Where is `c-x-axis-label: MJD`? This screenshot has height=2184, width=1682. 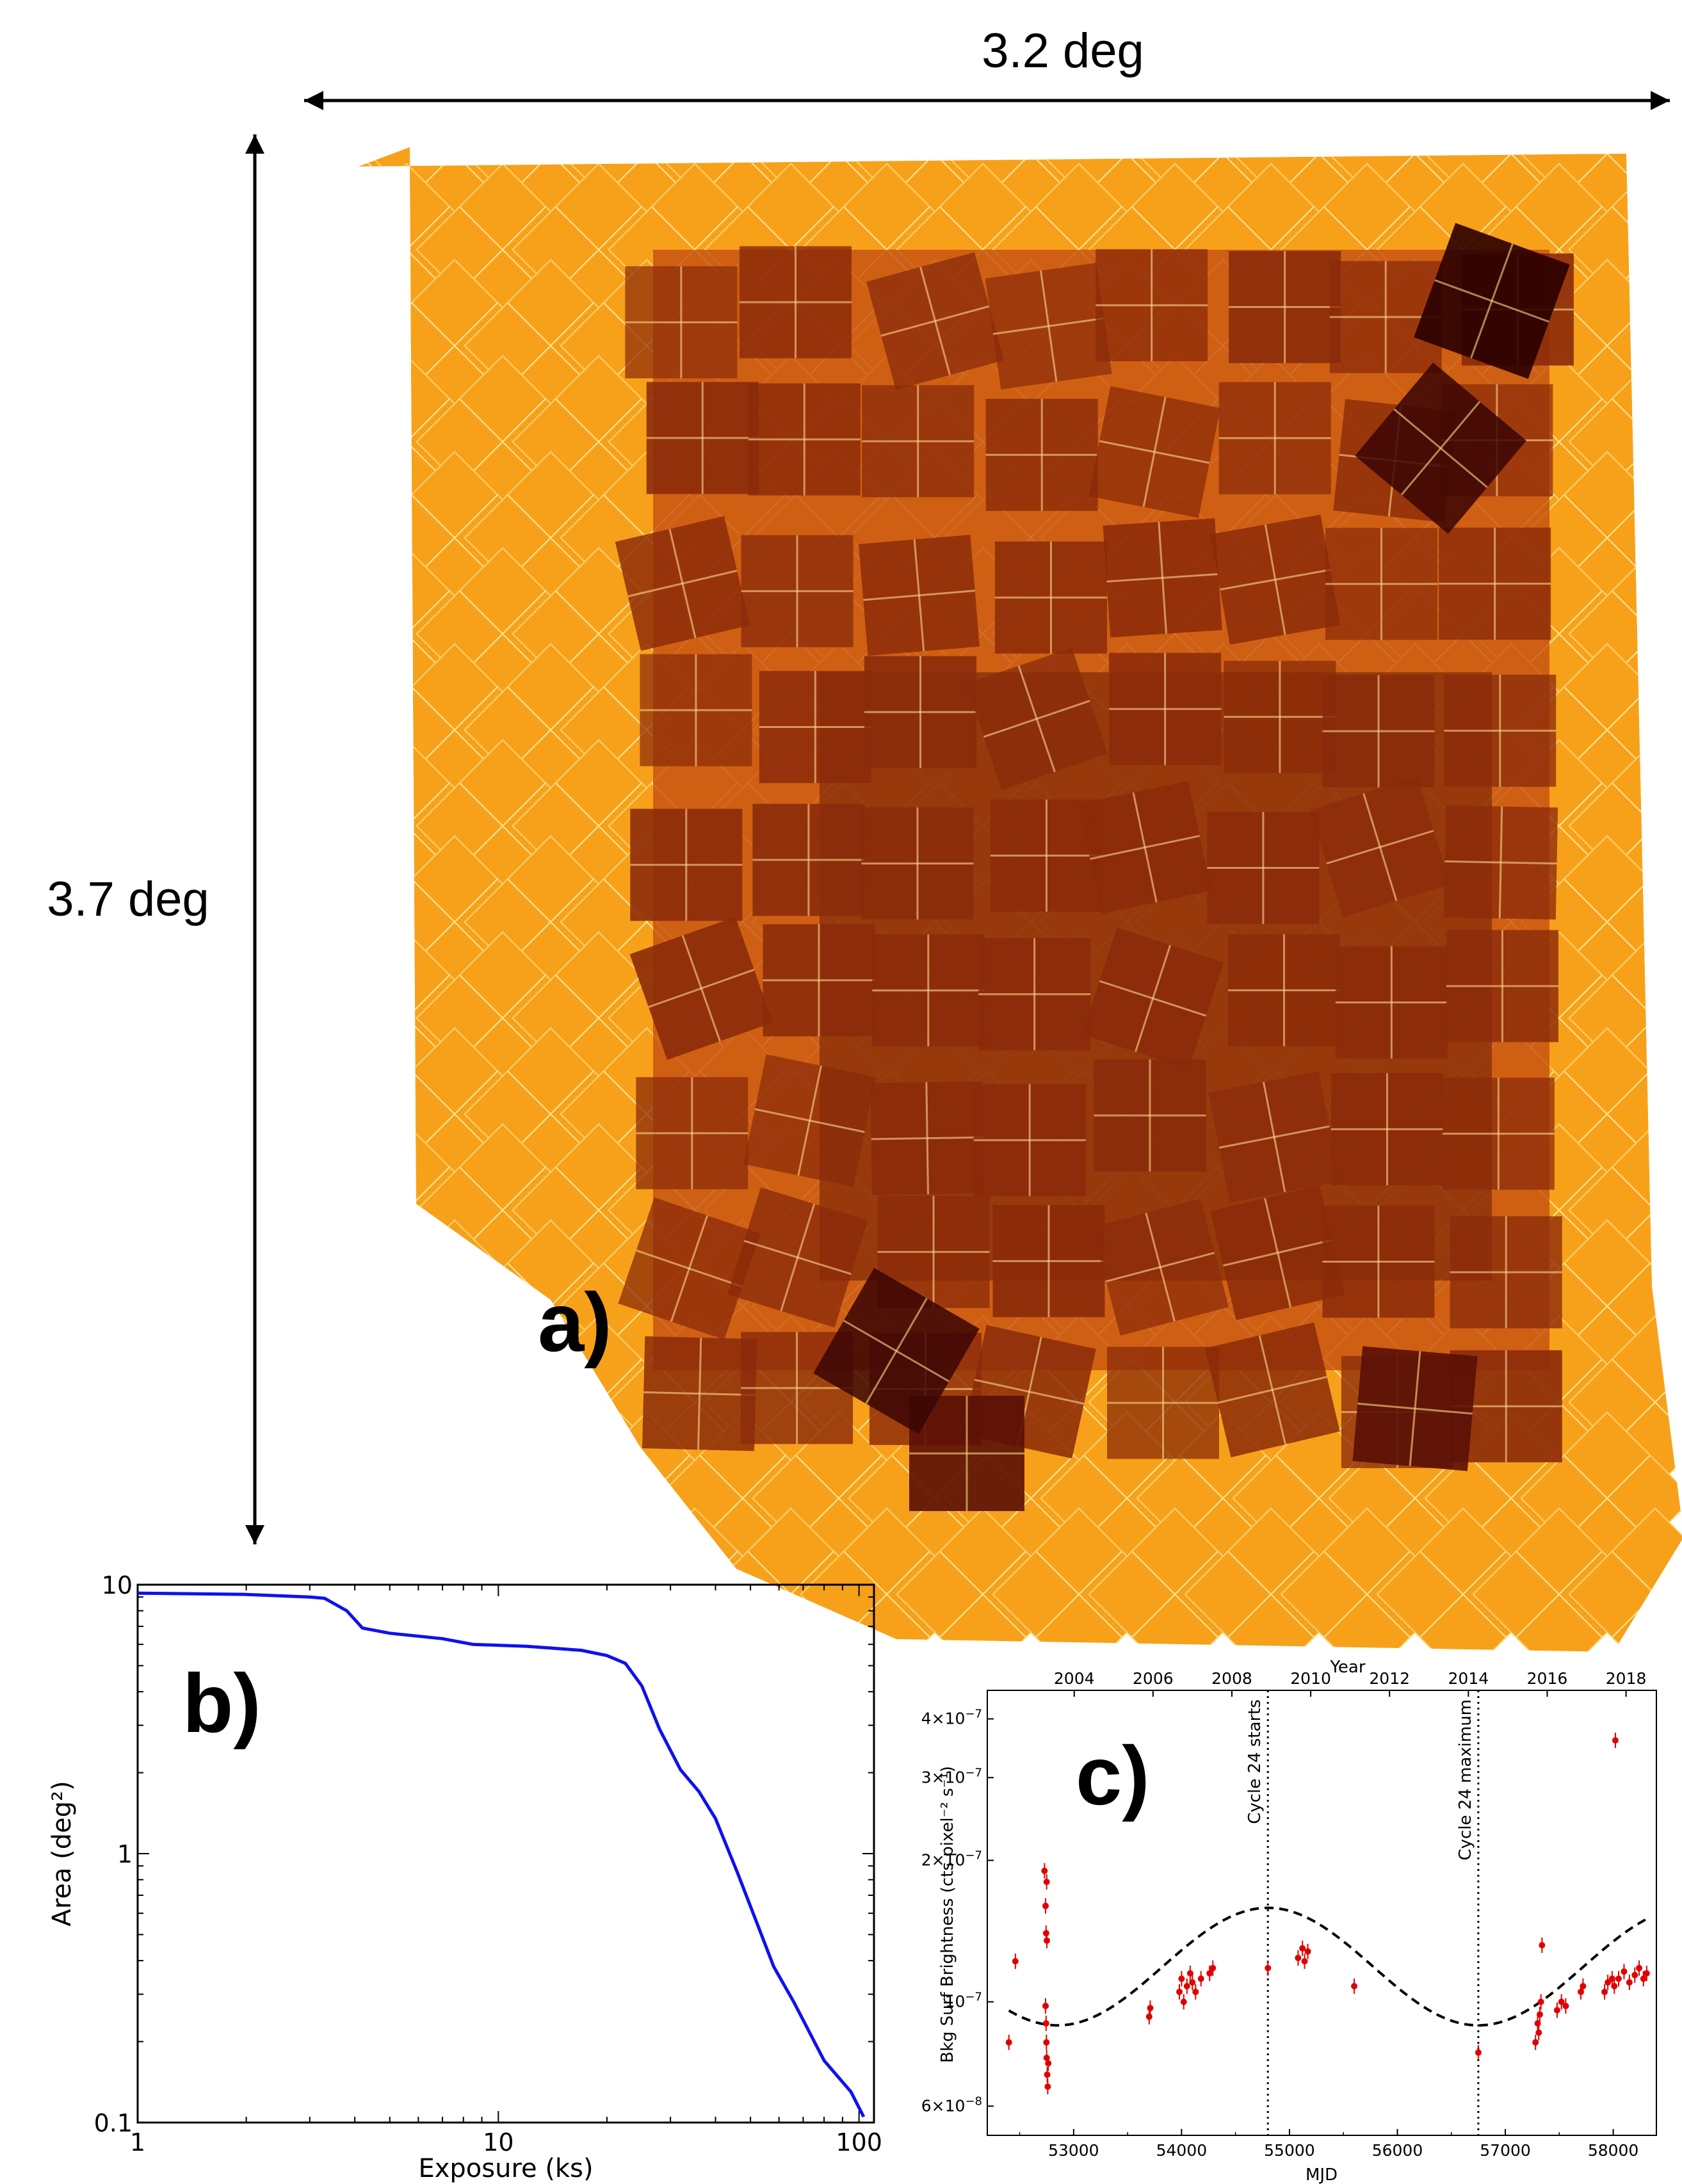 c-x-axis-label: MJD is located at coordinates (1322, 2174).